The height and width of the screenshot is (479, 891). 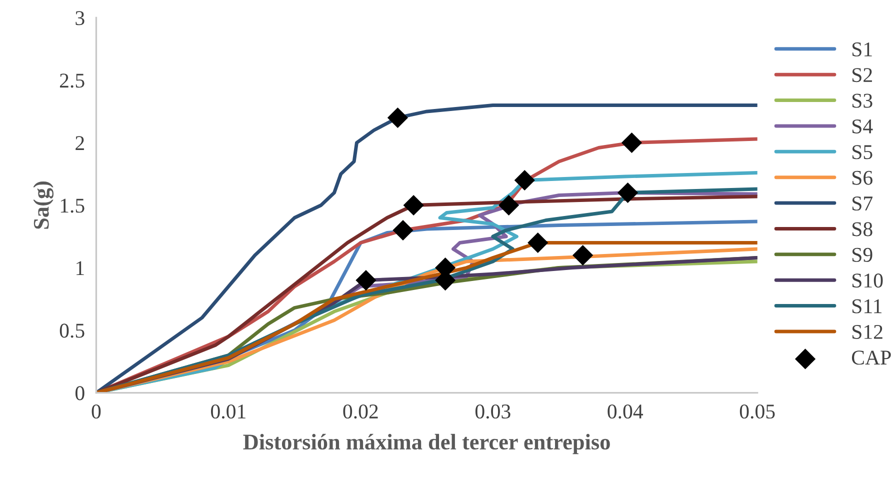 I want to click on legend-label: S10, so click(x=867, y=281).